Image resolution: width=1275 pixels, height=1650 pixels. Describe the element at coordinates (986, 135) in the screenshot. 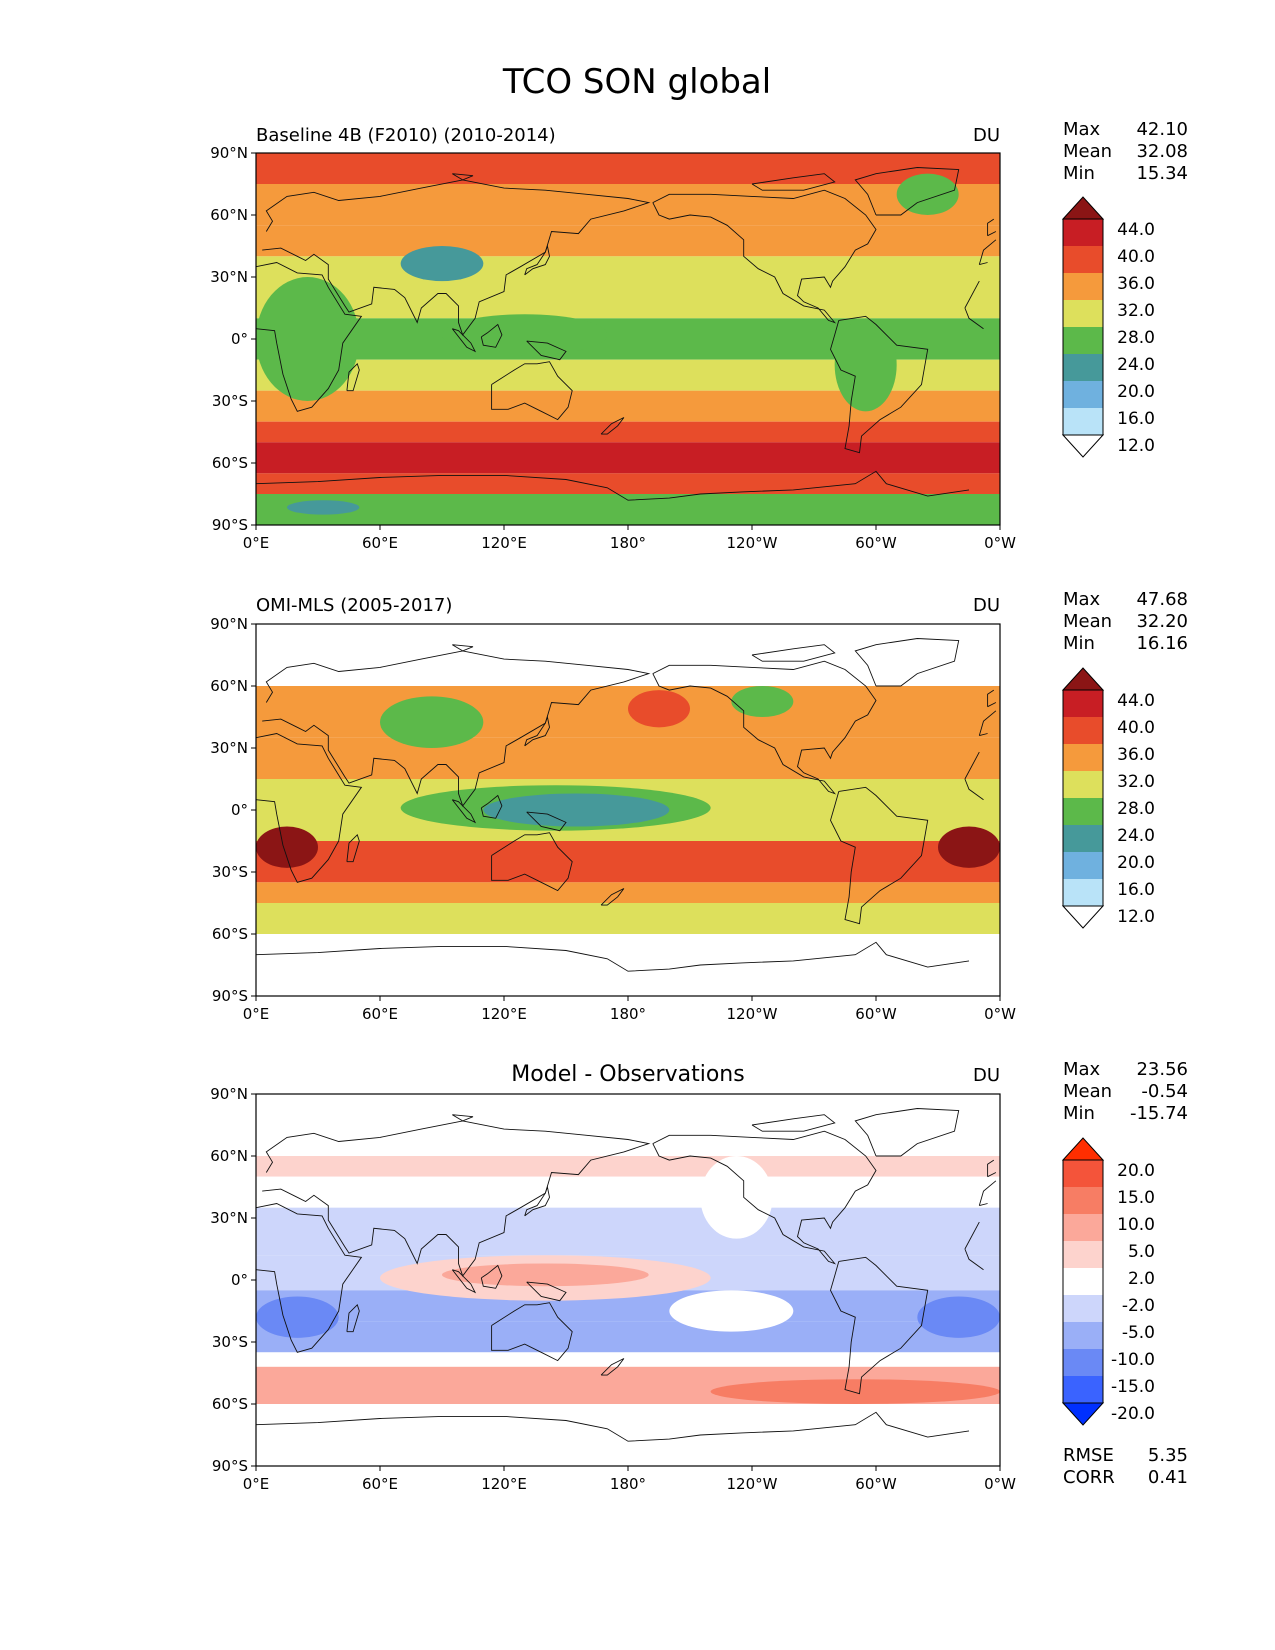

I see `units-label: DU` at that location.